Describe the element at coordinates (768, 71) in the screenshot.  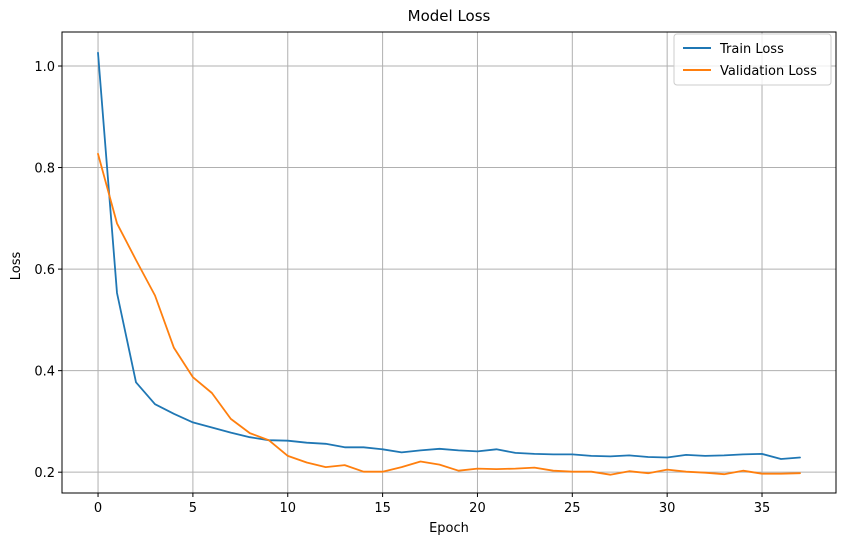
I see `legend-label-validation: Validation Loss` at that location.